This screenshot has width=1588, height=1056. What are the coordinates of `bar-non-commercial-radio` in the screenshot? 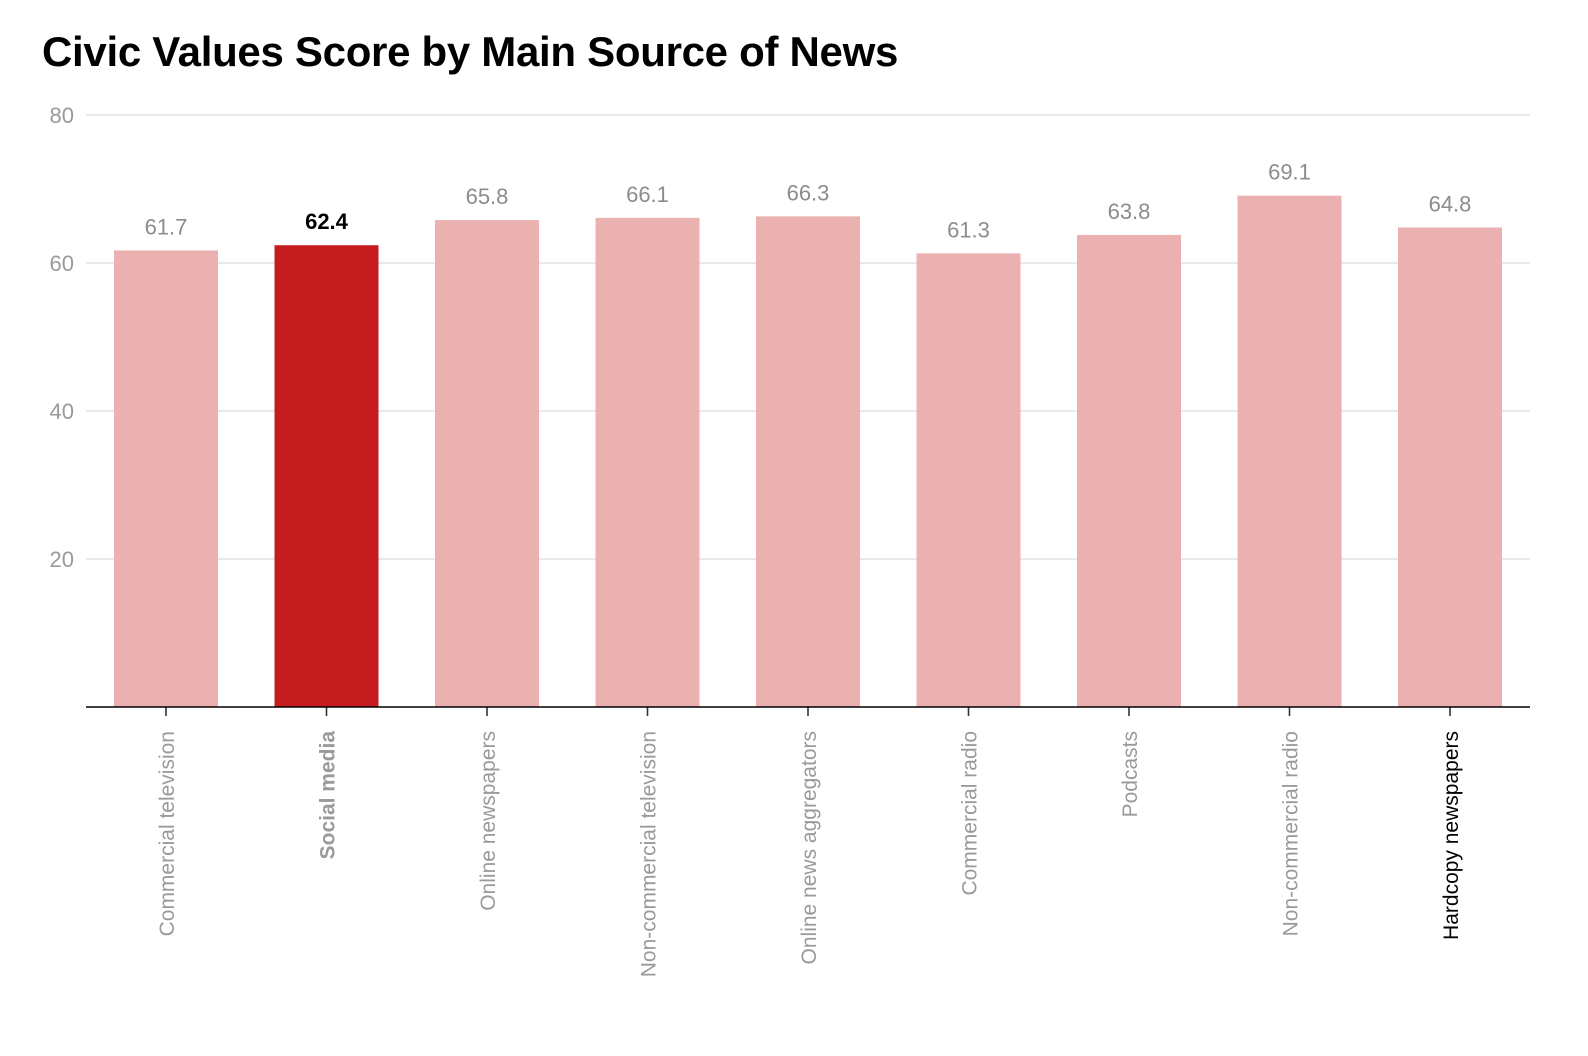 It's located at (1289, 451).